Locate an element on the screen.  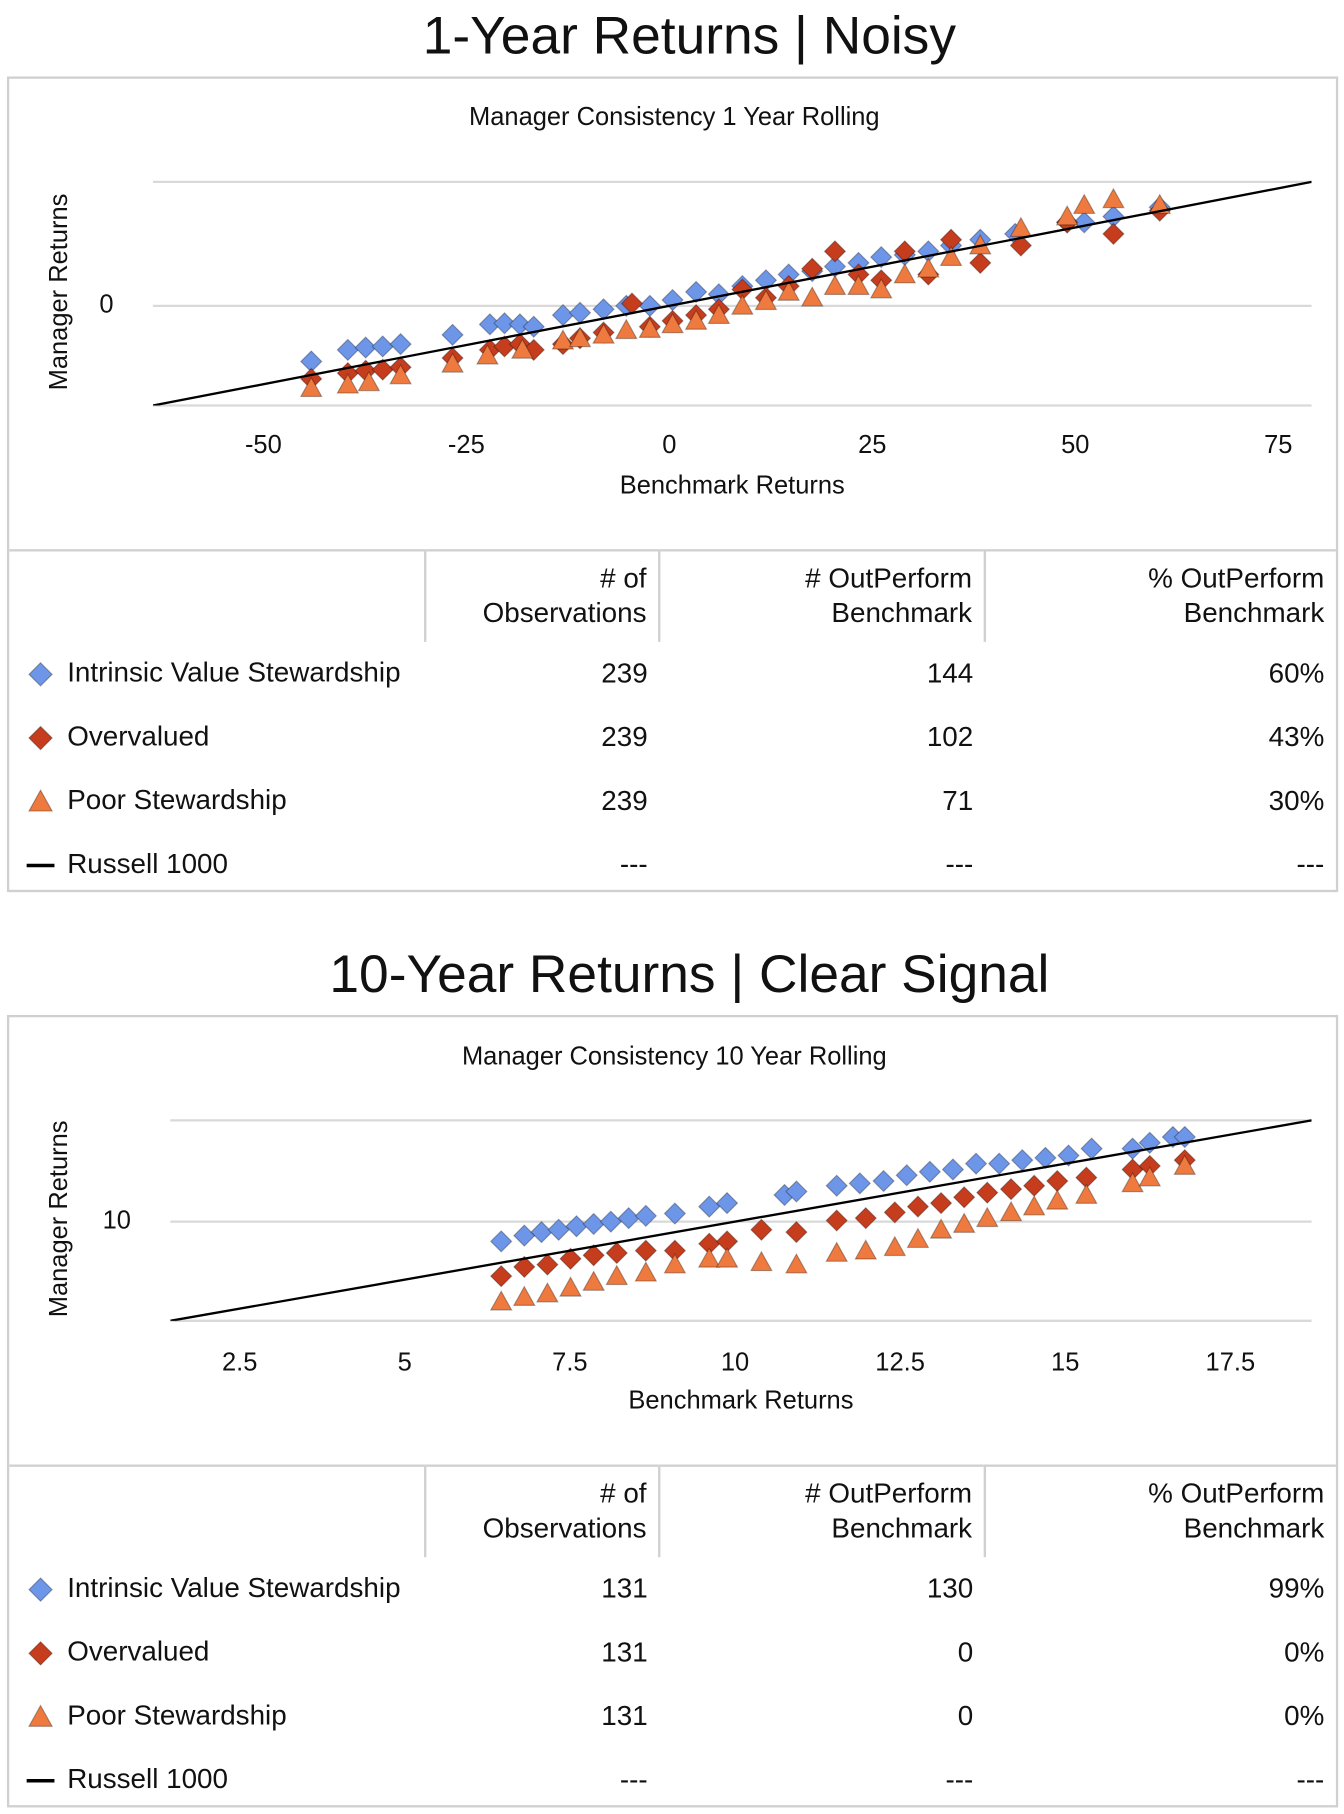
table-cell: 130 is located at coordinates (950, 1588).